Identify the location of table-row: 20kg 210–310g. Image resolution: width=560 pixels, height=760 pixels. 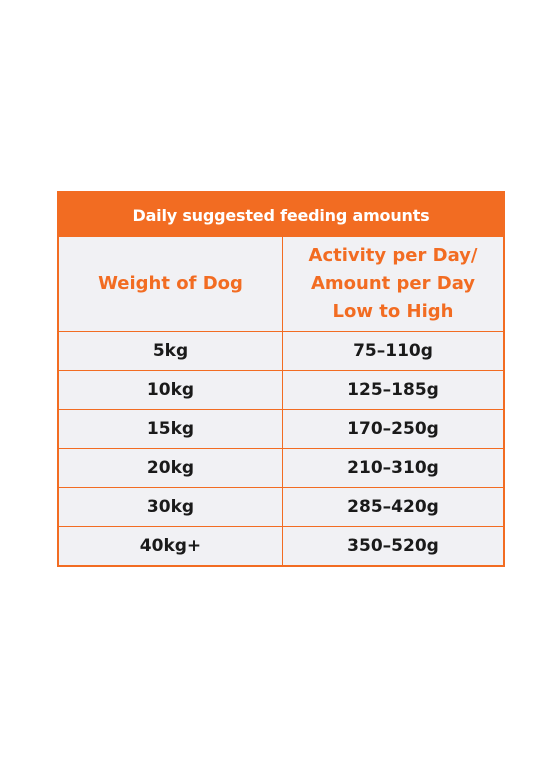
(281, 467).